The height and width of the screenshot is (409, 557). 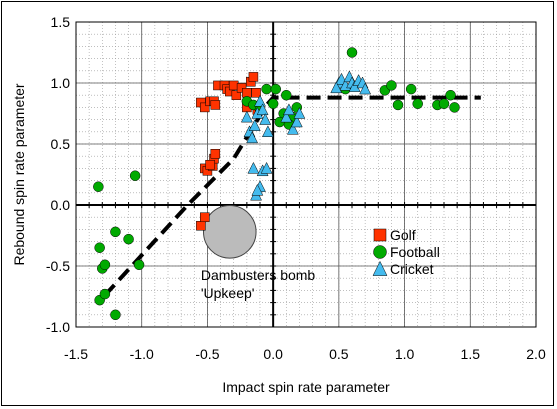 What do you see at coordinates (61, 144) in the screenshot?
I see `y-tick-label: 0.5` at bounding box center [61, 144].